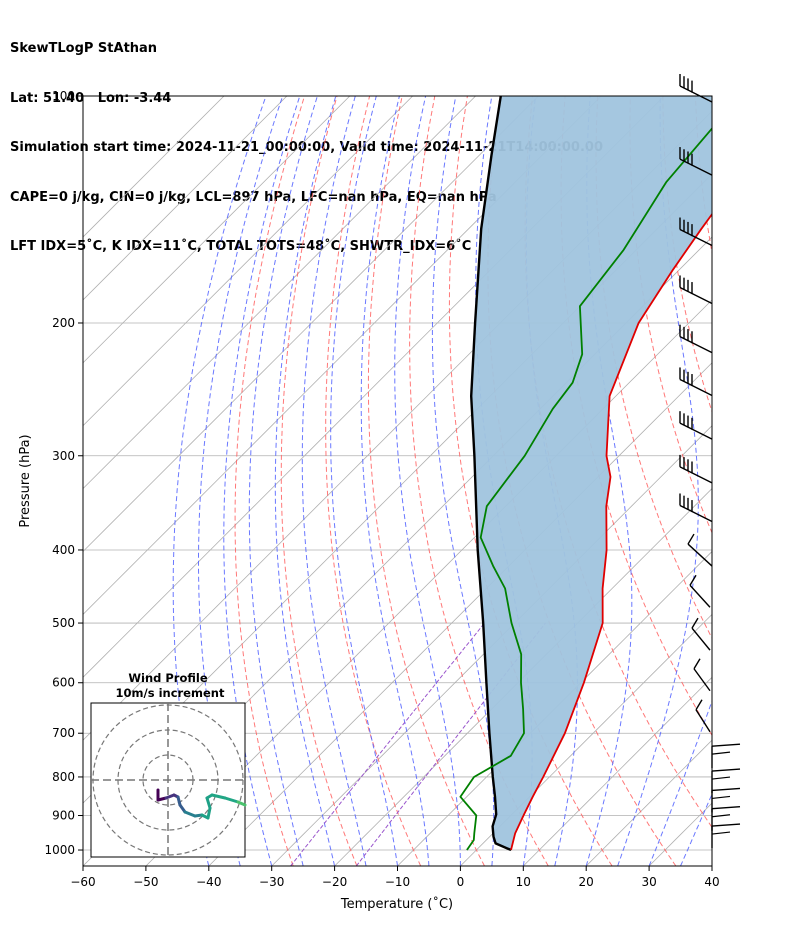 The image size is (794, 937). Describe the element at coordinates (145, 882) in the screenshot. I see `x-tick-label: −50` at that location.